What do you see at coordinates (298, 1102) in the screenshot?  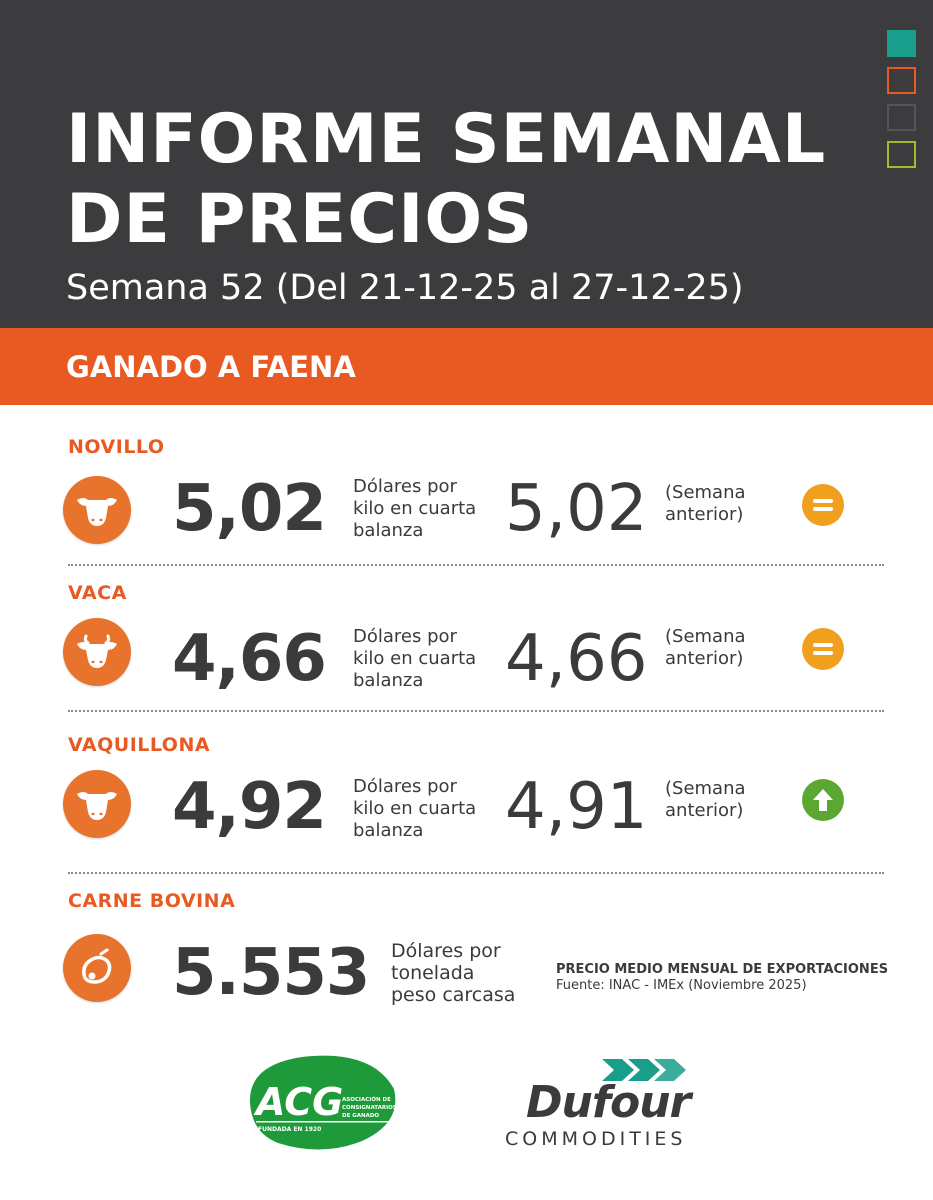 I see `acg-text: ACG` at bounding box center [298, 1102].